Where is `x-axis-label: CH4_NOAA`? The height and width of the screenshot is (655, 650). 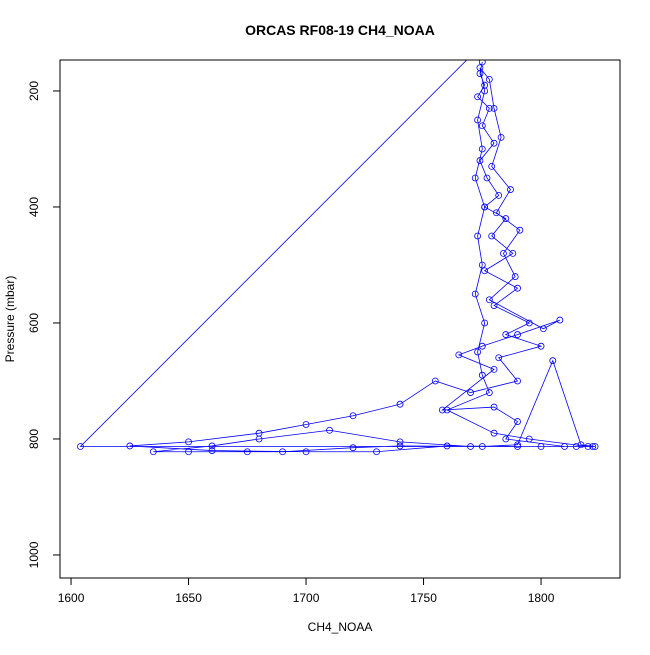 x-axis-label: CH4_NOAA is located at coordinates (340, 627).